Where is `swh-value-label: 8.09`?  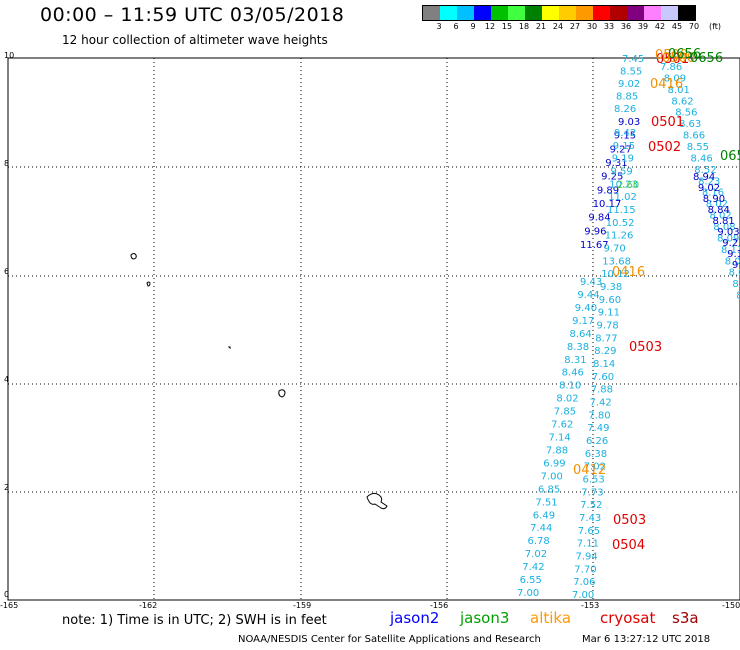 swh-value-label: 8.09 is located at coordinates (734, 273).